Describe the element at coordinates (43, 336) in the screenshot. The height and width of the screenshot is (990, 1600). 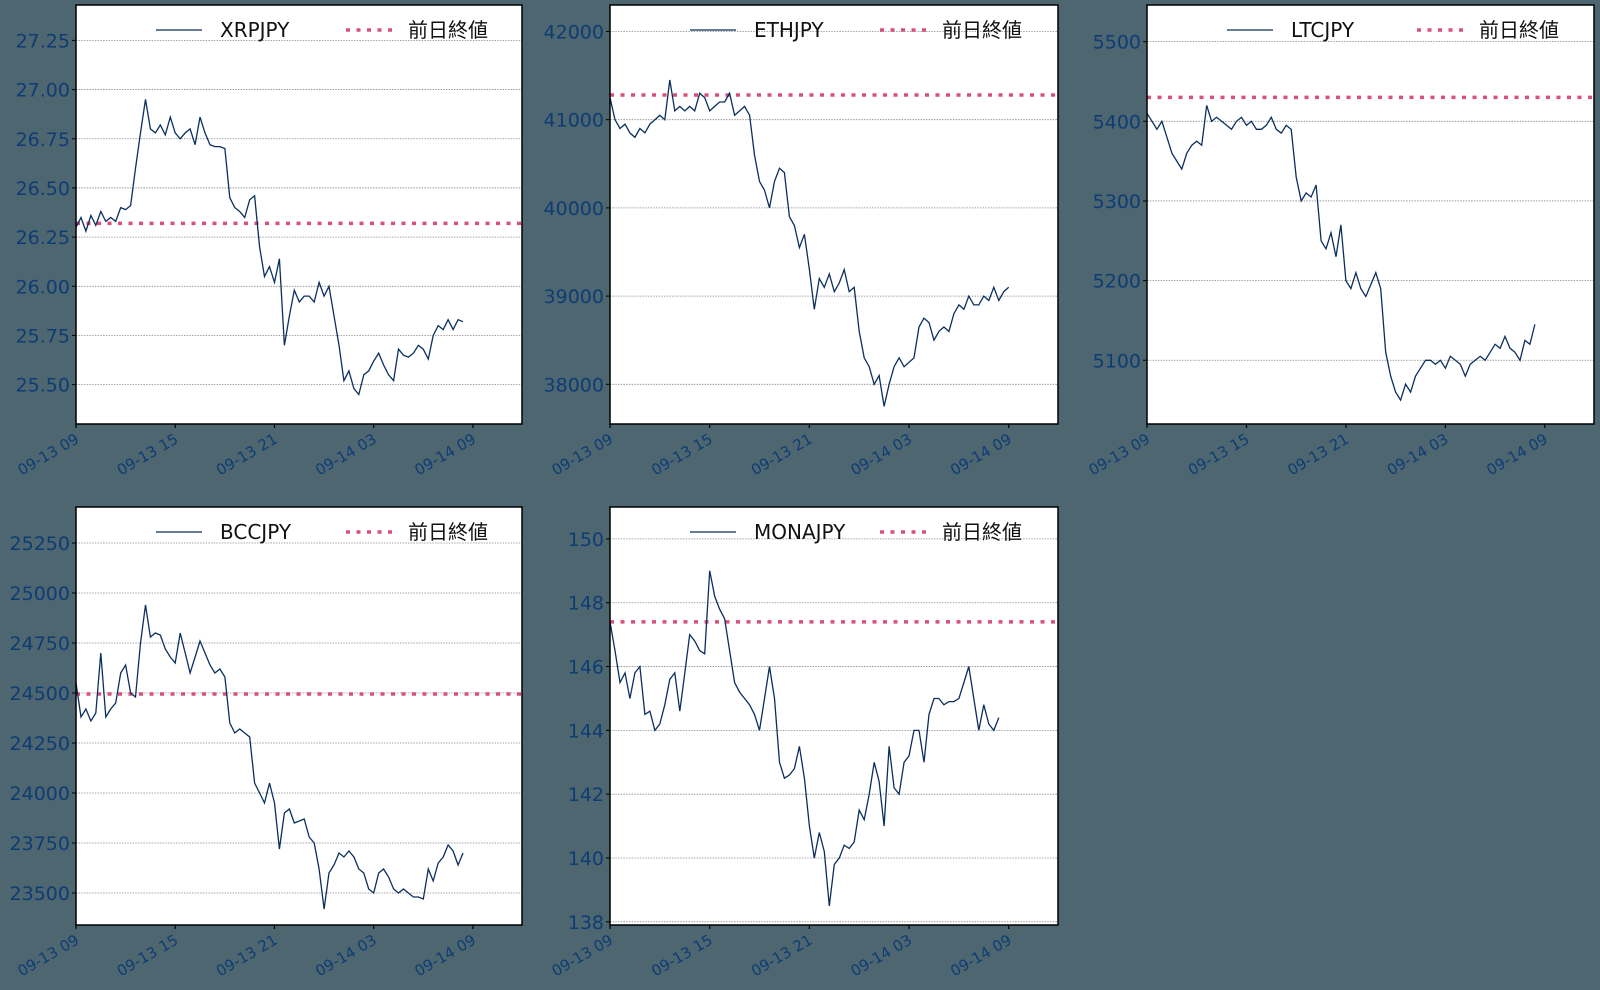
I see `y-tick-label: 25.75` at that location.